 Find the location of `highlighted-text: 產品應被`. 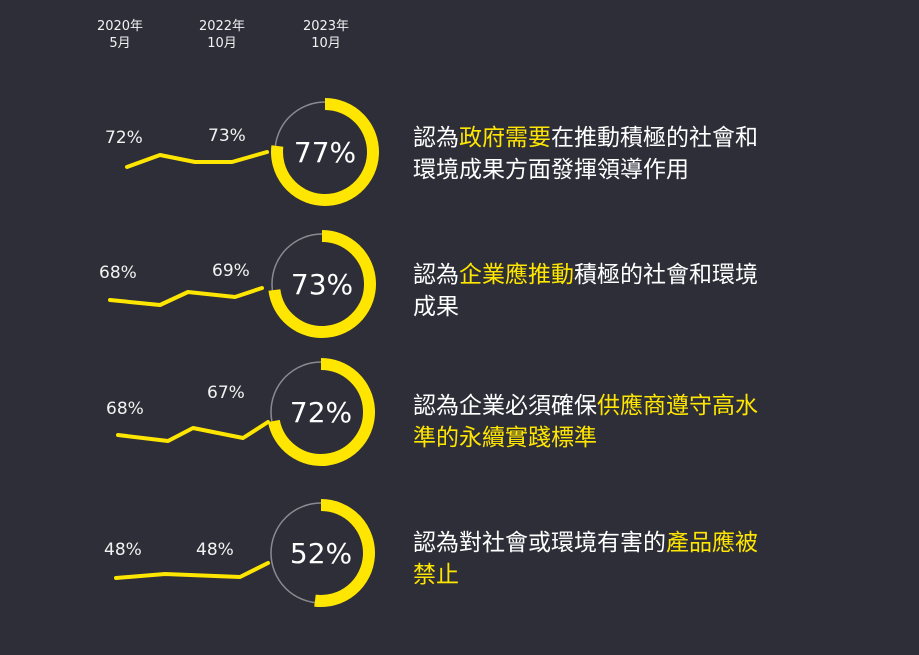

highlighted-text: 產品應被 is located at coordinates (712, 543).